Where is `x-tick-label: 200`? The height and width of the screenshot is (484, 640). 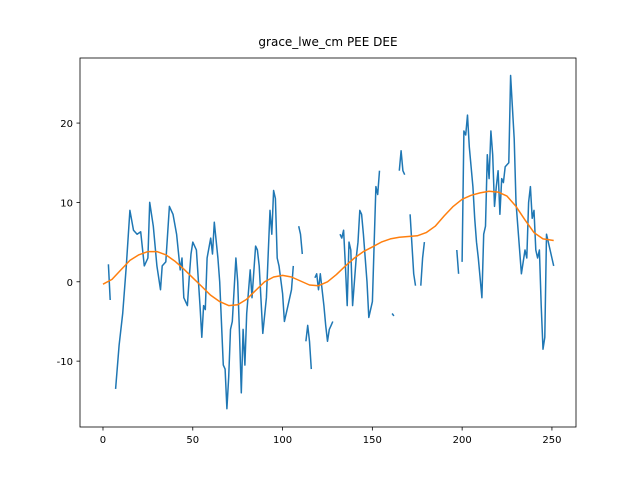 x-tick-label: 200 is located at coordinates (462, 440).